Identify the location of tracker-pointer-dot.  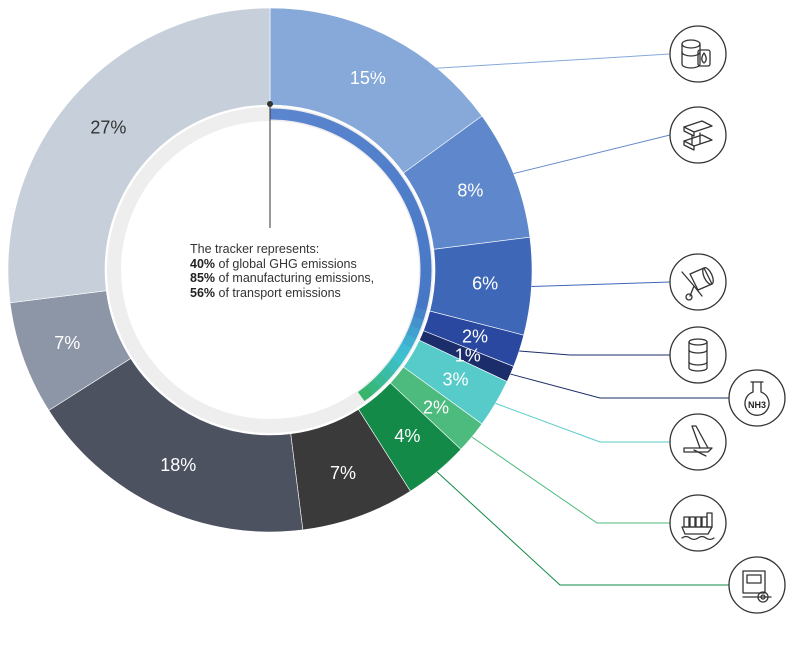
(270, 104).